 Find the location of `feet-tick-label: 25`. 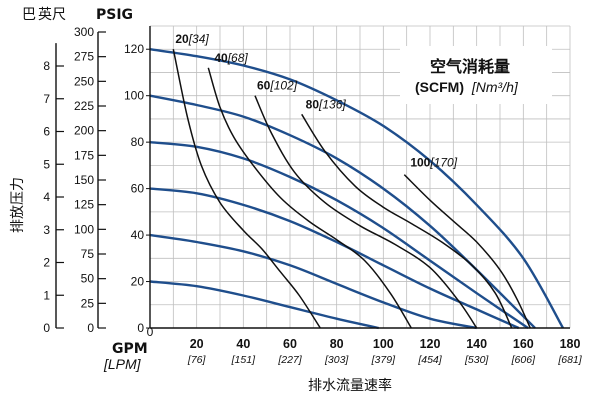

feet-tick-label: 25 is located at coordinates (88, 303).